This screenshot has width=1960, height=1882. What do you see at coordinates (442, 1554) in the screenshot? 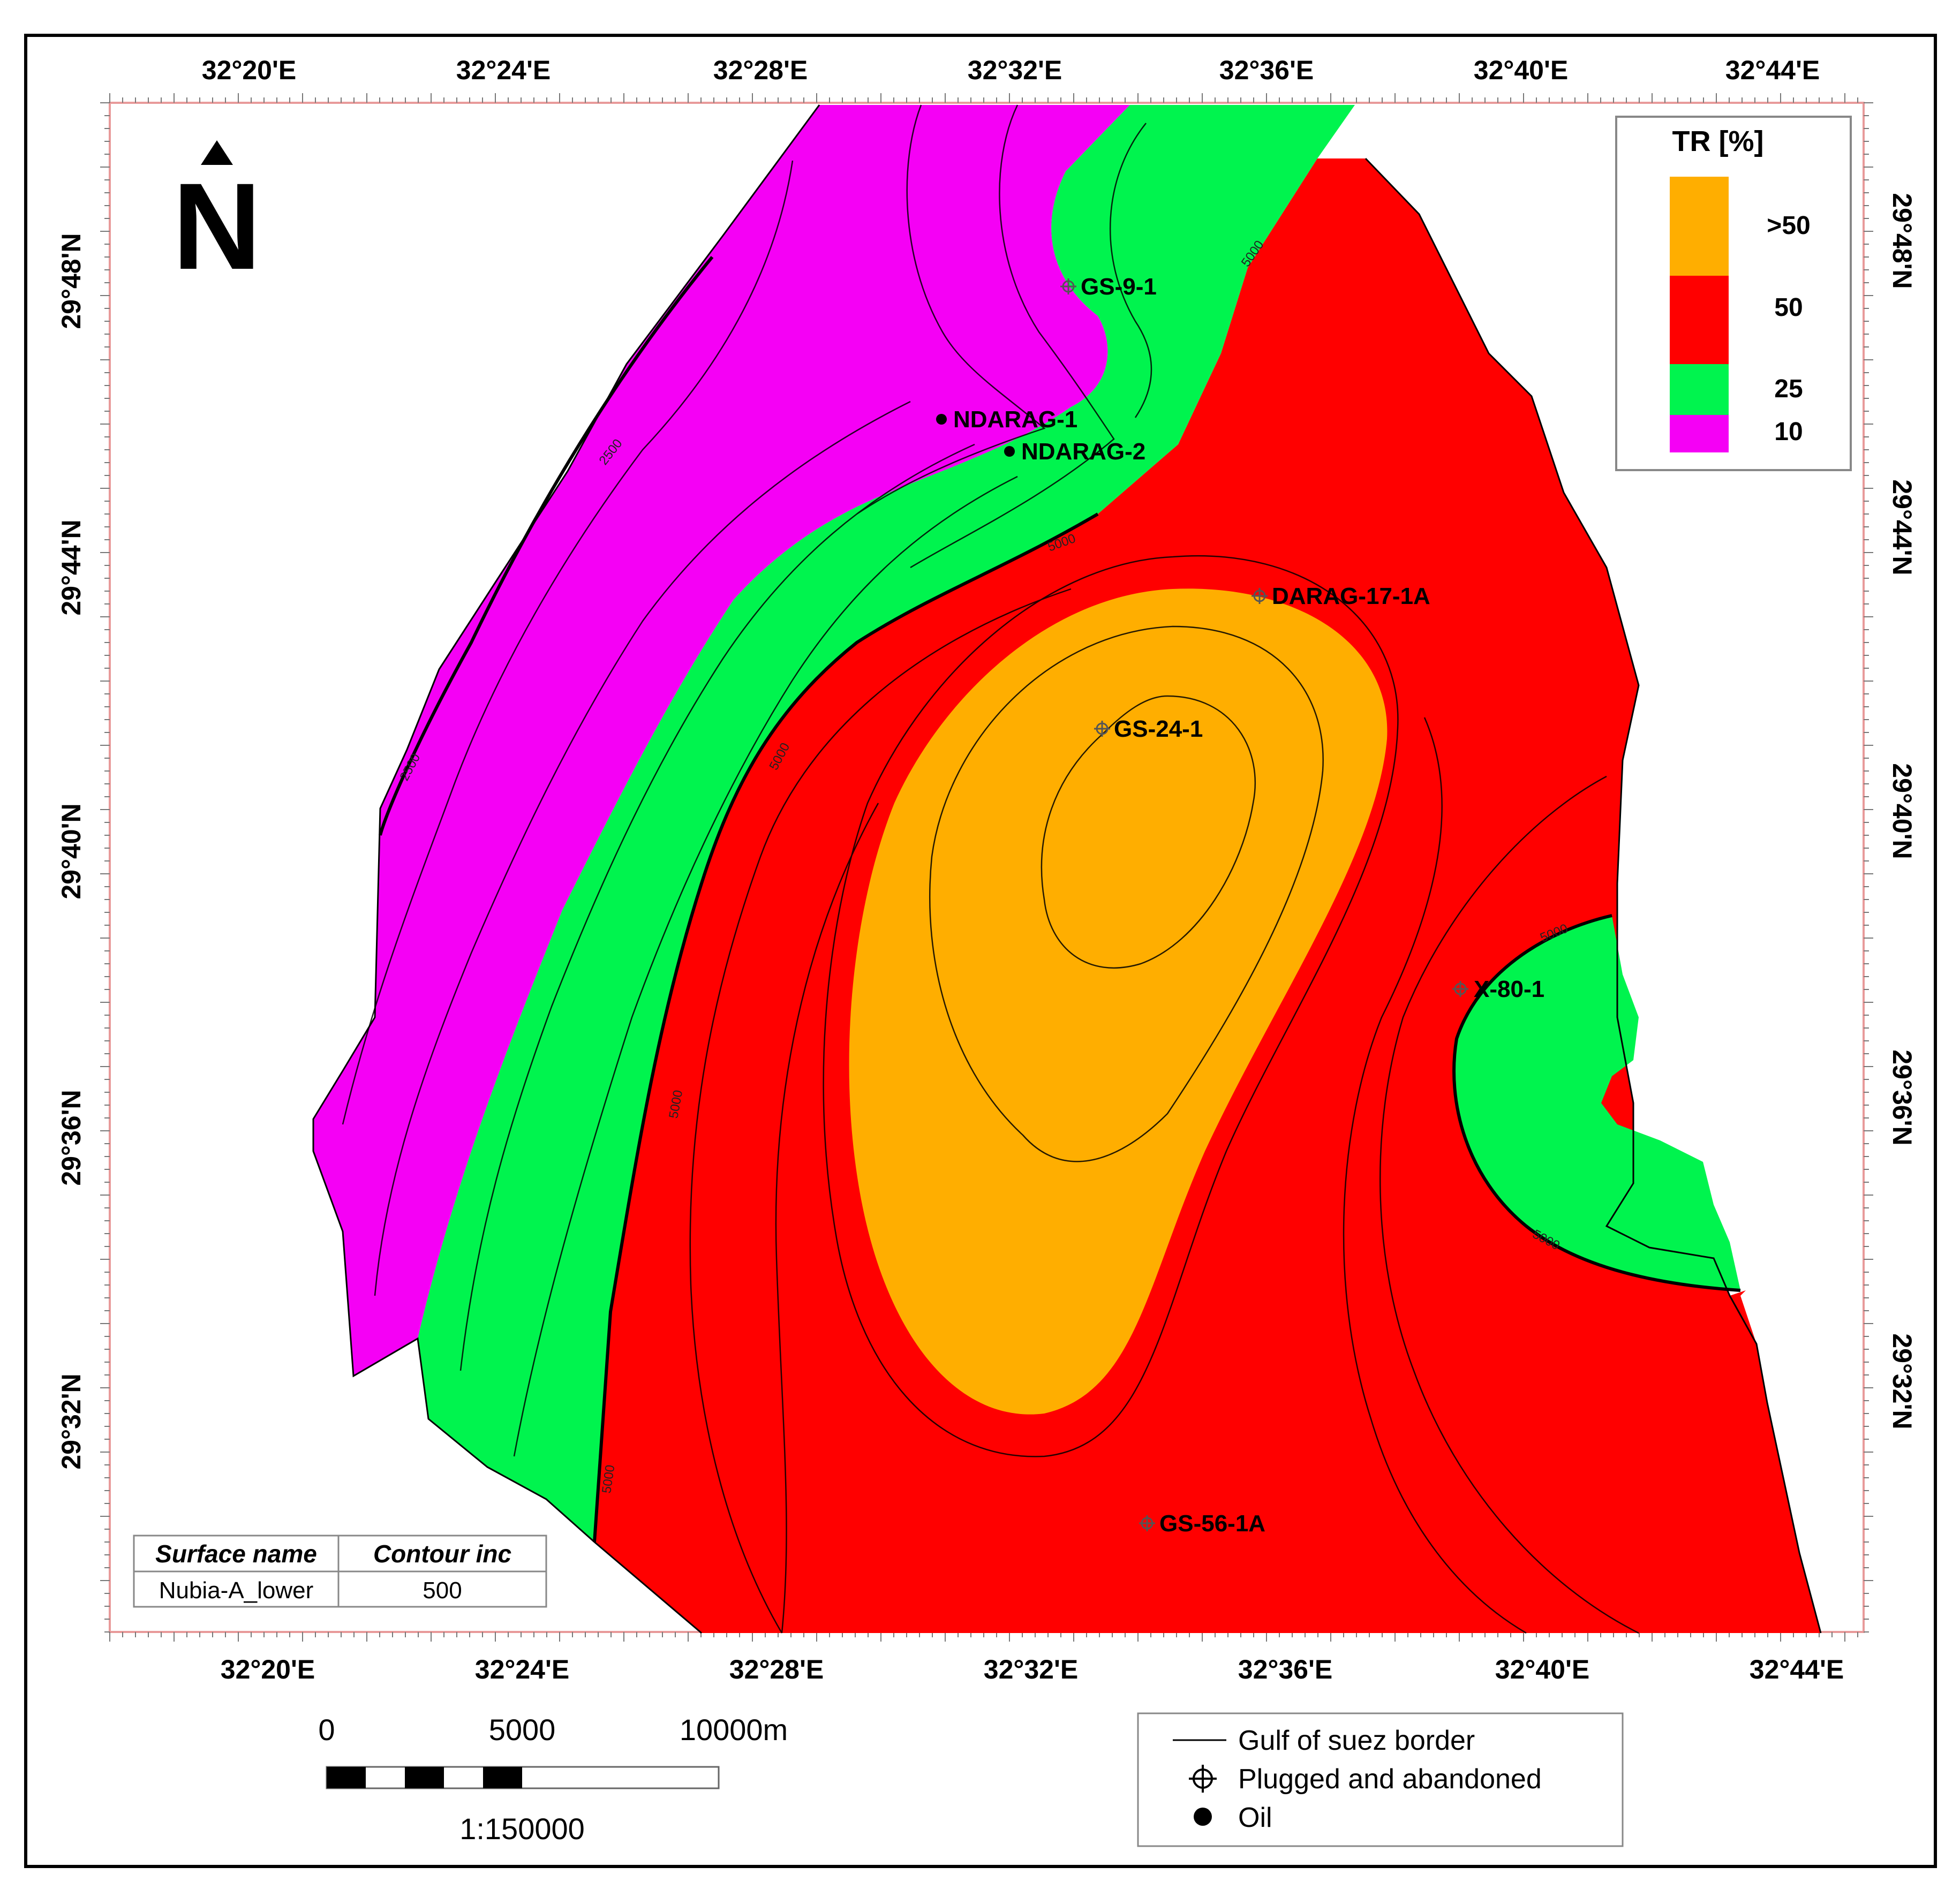
I see `info-header: Contour inc` at bounding box center [442, 1554].